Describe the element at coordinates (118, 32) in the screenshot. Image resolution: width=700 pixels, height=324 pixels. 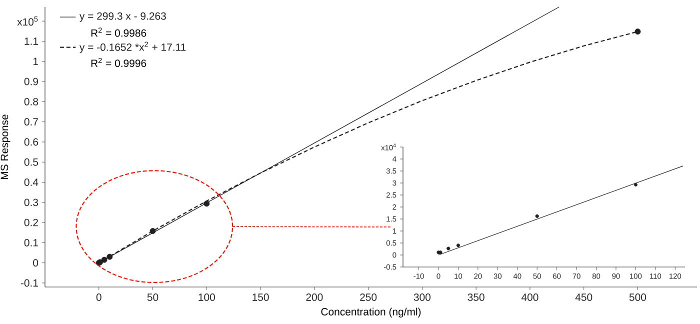
I see `annotation: R$^{2}$ = 0.9986` at that location.